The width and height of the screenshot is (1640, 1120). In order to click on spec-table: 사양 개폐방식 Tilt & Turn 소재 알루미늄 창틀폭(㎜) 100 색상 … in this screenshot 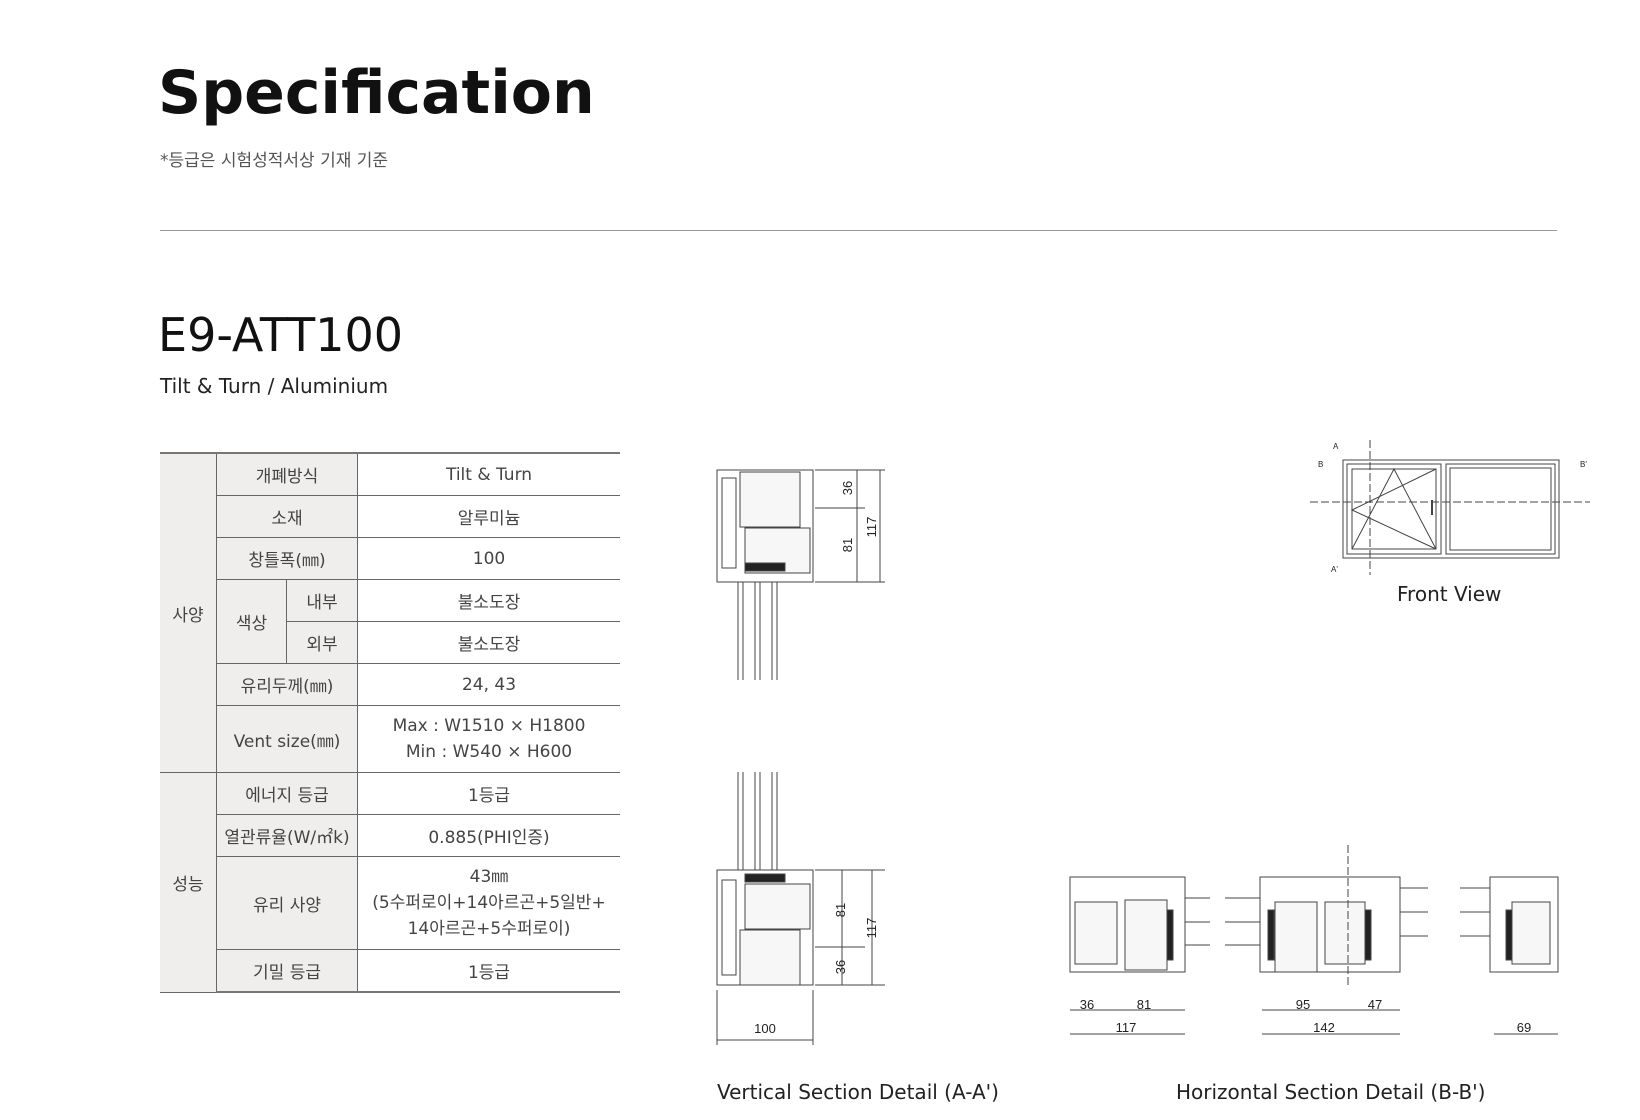, I will do `click(390, 722)`.